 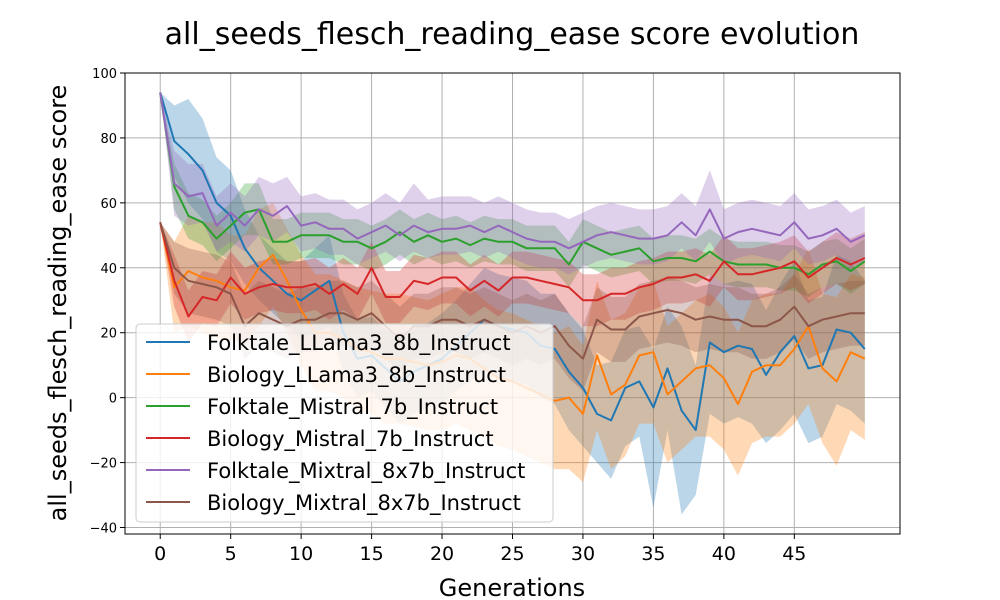 What do you see at coordinates (107, 302) in the screenshot?
I see `y-axis-ticks: −40 −20 0 20 40 60 80 100` at bounding box center [107, 302].